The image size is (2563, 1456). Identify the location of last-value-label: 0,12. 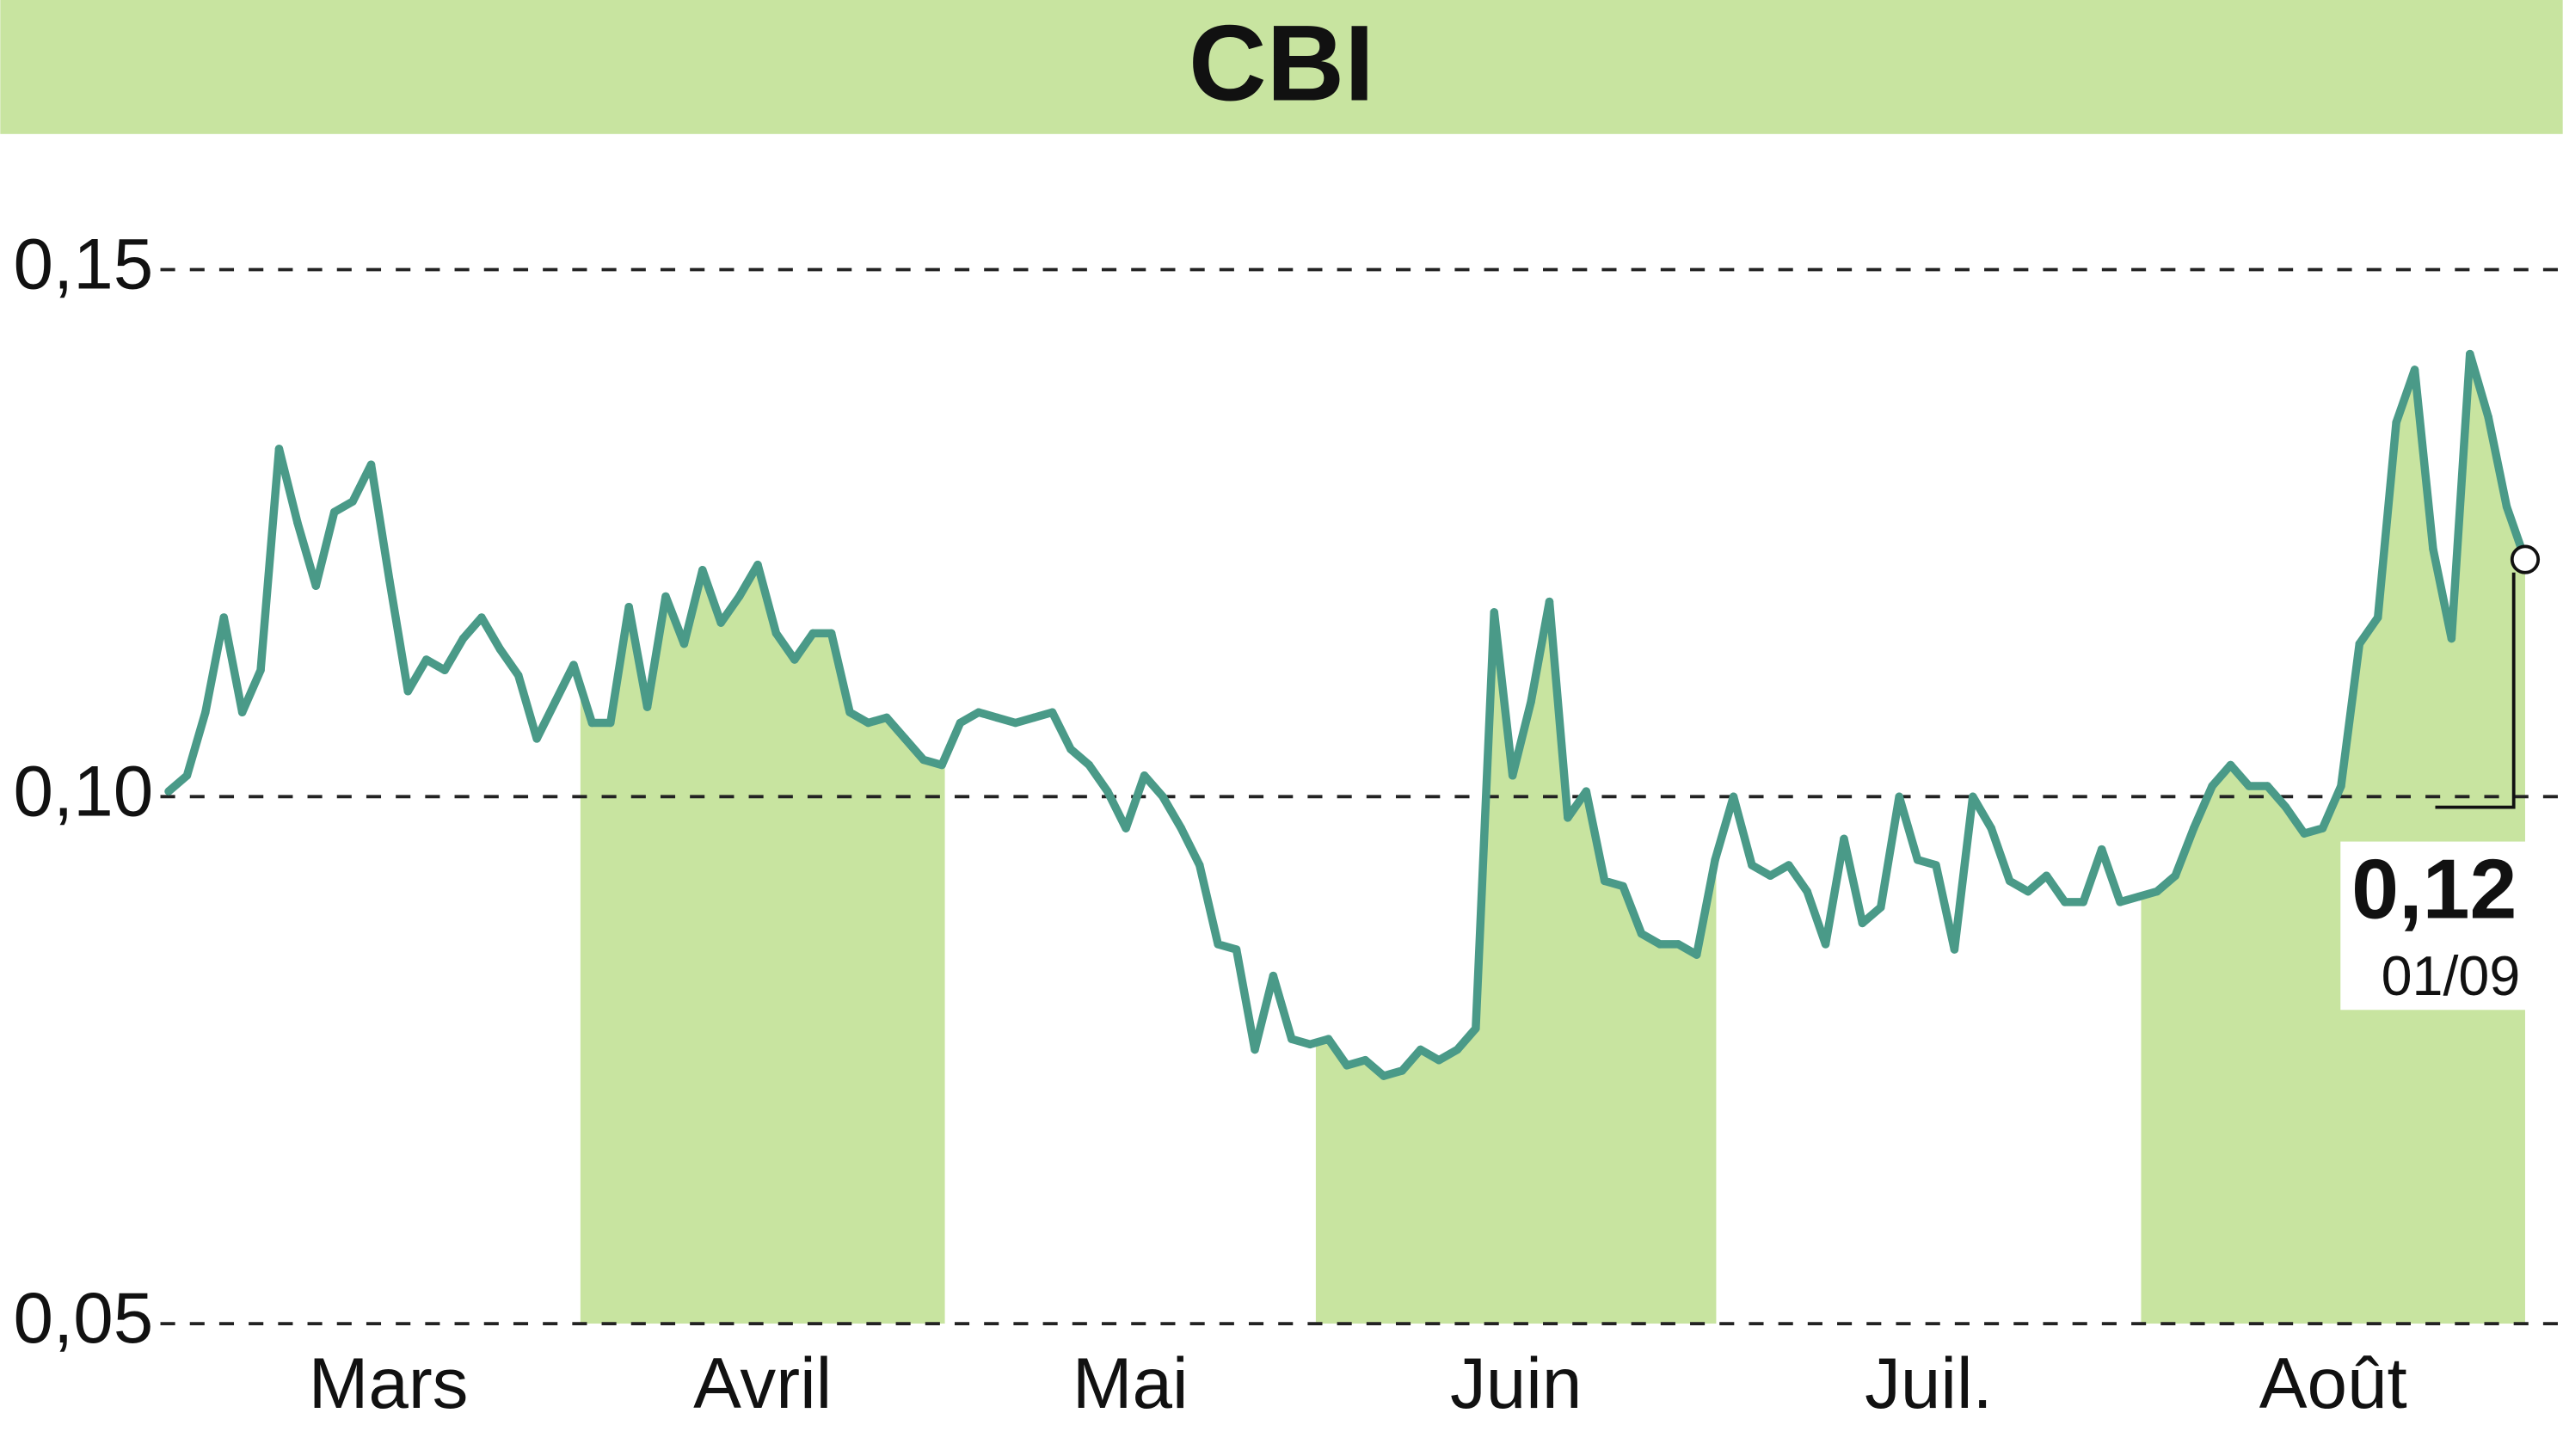
(2434, 888).